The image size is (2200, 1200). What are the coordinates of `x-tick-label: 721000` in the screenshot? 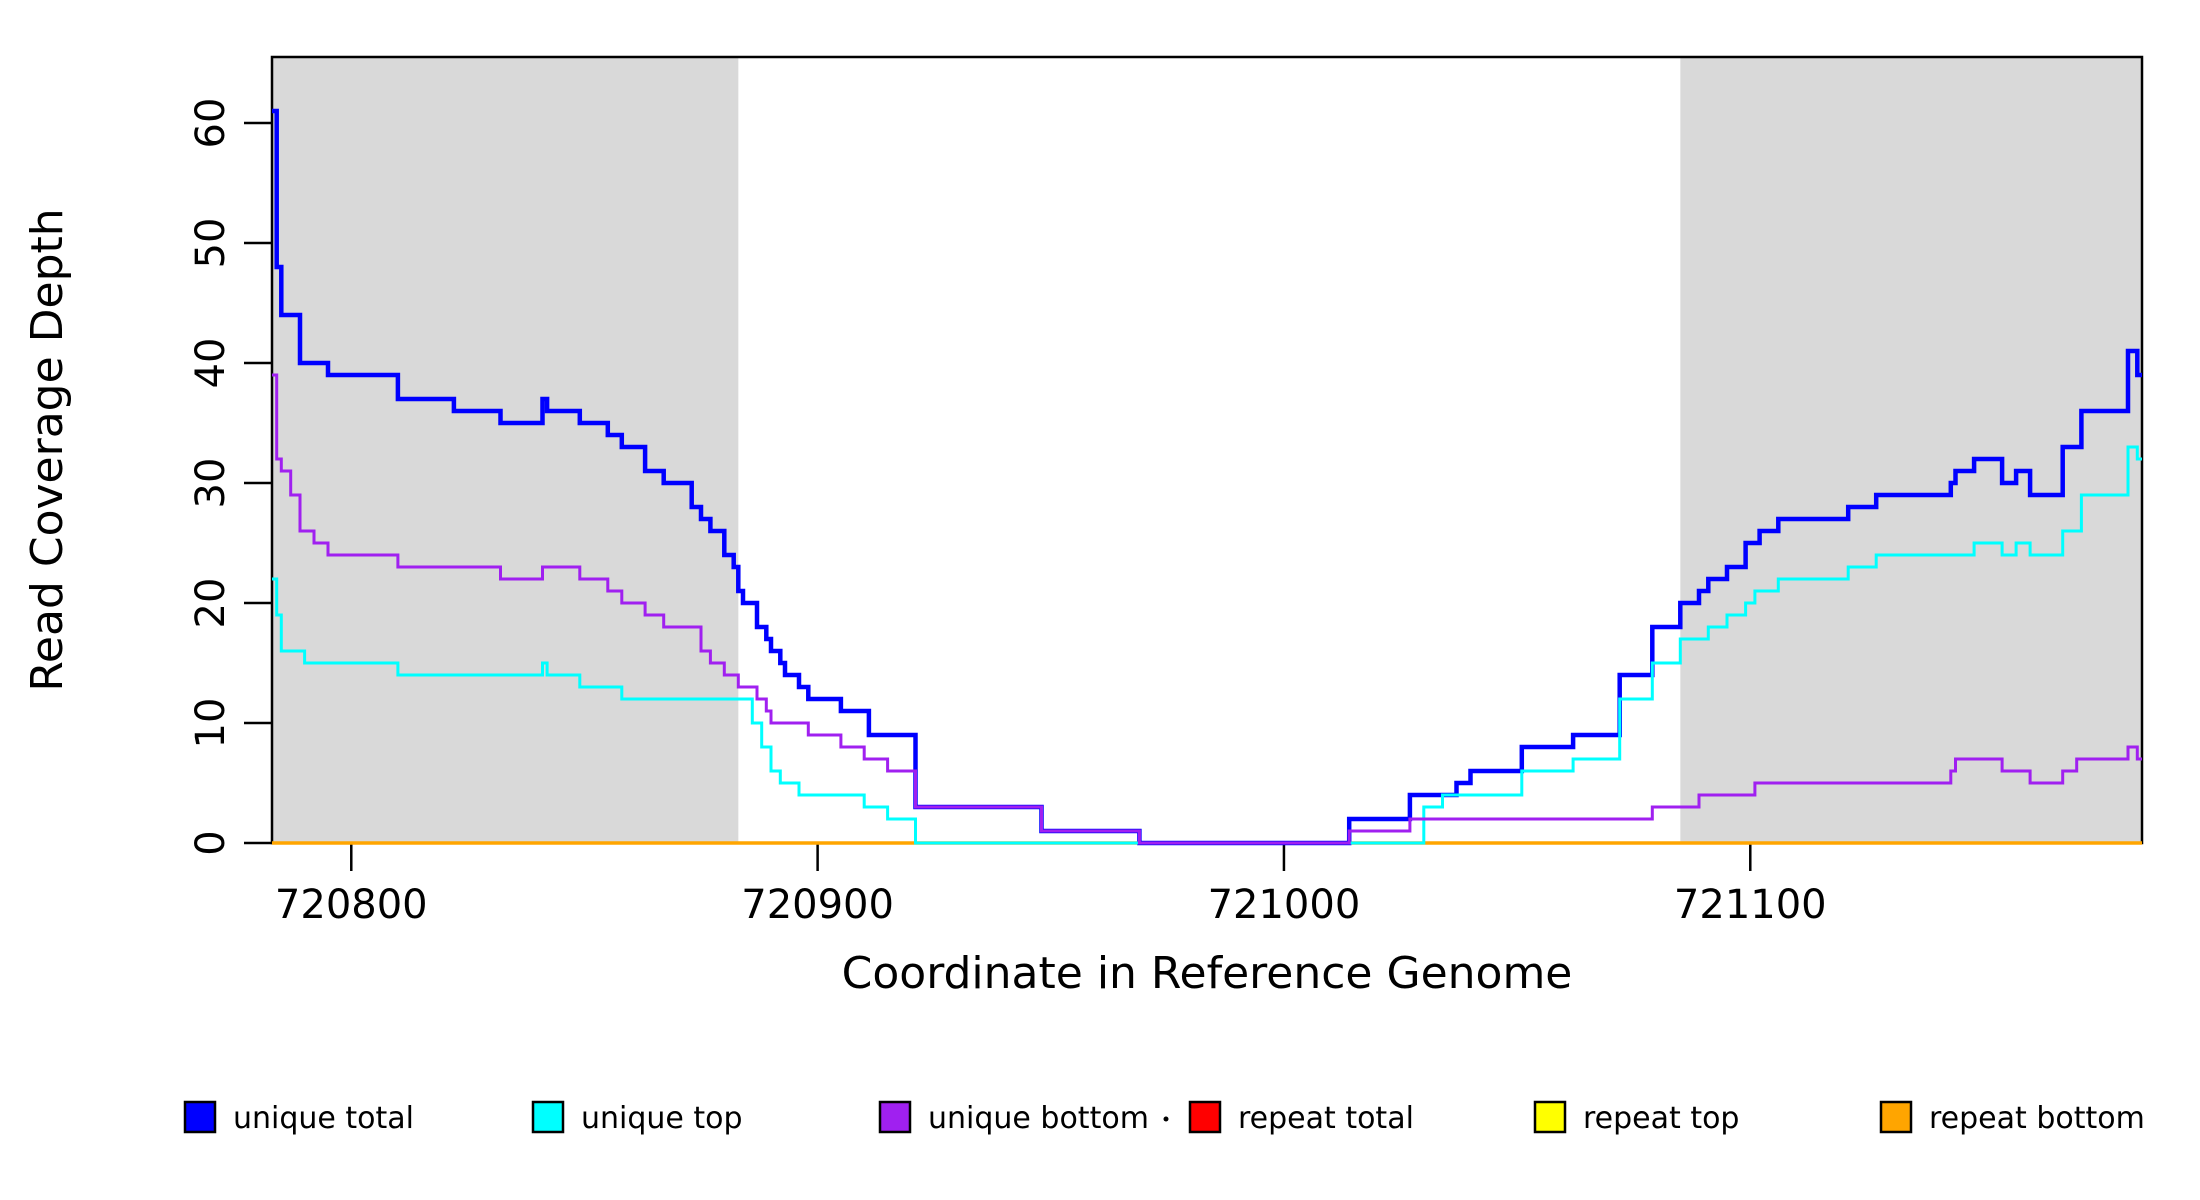 It's located at (1284, 905).